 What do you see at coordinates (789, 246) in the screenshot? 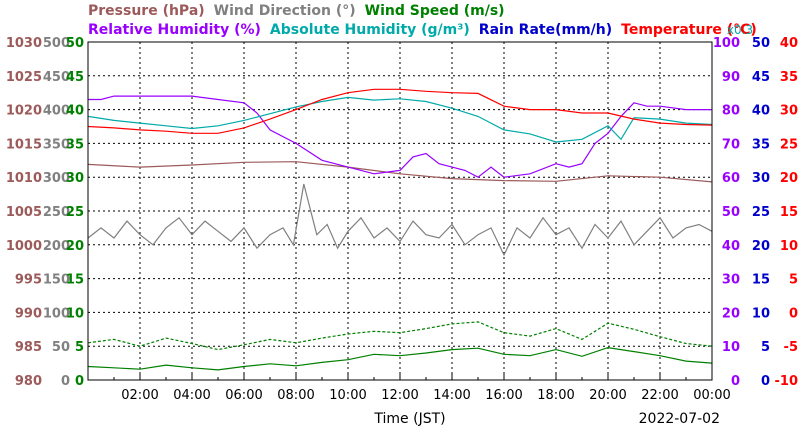
I see `y-tick-label-temperature: 10` at bounding box center [789, 246].